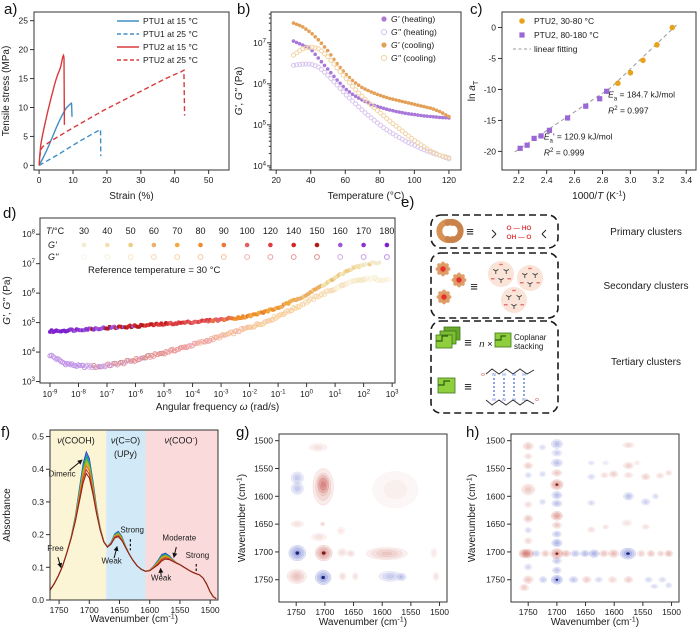  Describe the element at coordinates (530, 337) in the screenshot. I see `coplanar-label: Coplanar` at that location.